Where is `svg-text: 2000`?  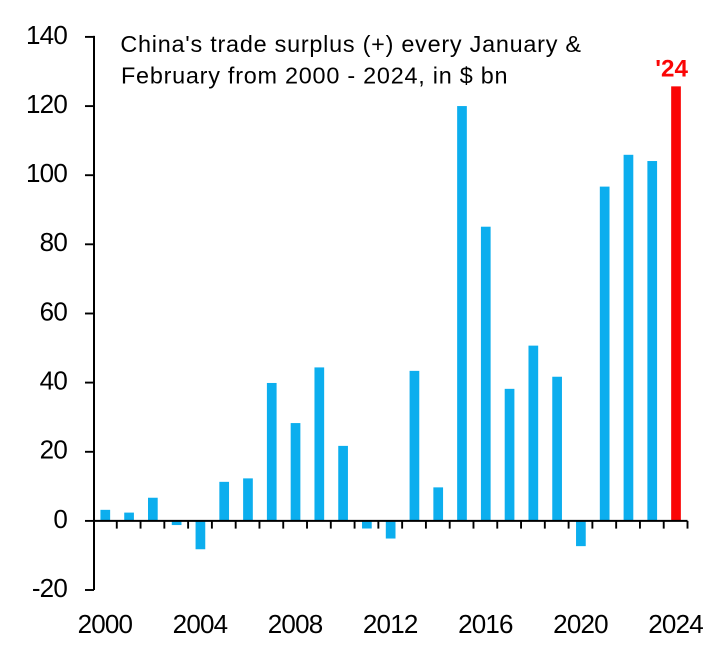
svg-text: 2000 is located at coordinates (105, 624).